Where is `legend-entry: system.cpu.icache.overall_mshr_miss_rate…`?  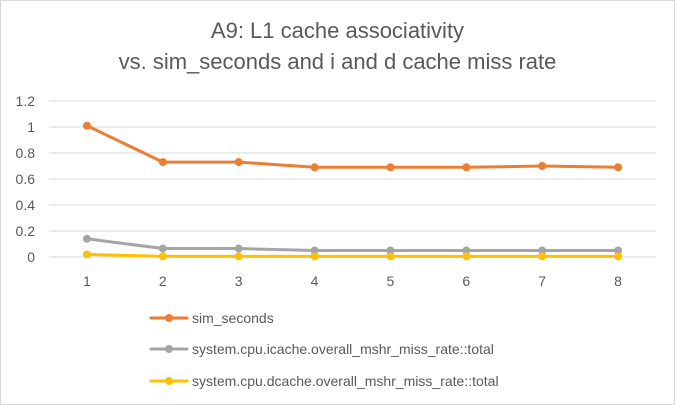
legend-entry: system.cpu.icache.overall_mshr_miss_rate… is located at coordinates (343, 349).